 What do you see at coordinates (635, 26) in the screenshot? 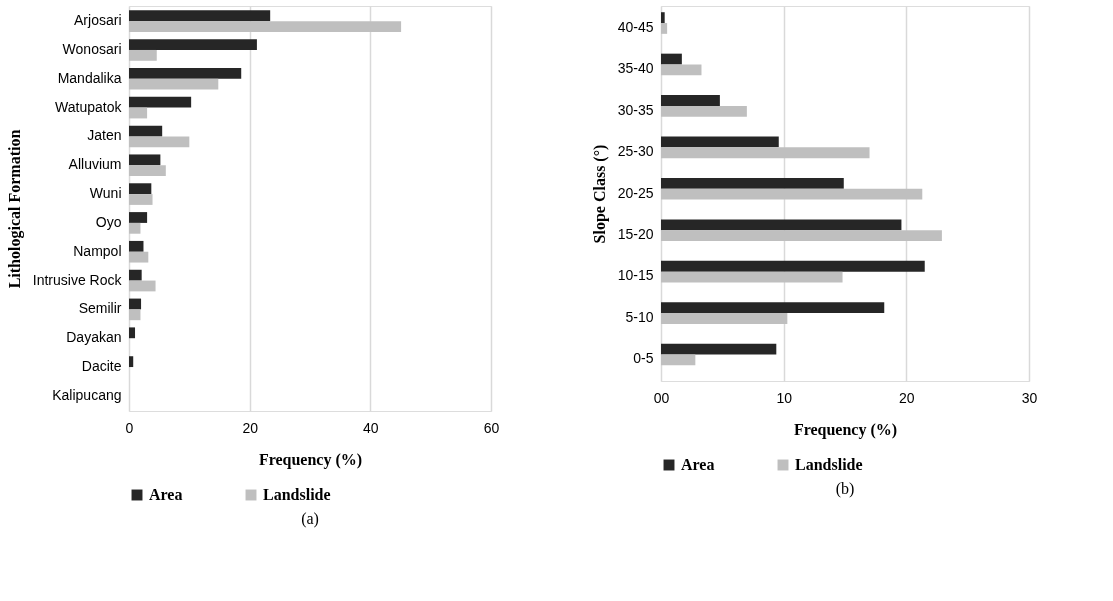
I see `y-tick-label: 40-45` at bounding box center [635, 26].